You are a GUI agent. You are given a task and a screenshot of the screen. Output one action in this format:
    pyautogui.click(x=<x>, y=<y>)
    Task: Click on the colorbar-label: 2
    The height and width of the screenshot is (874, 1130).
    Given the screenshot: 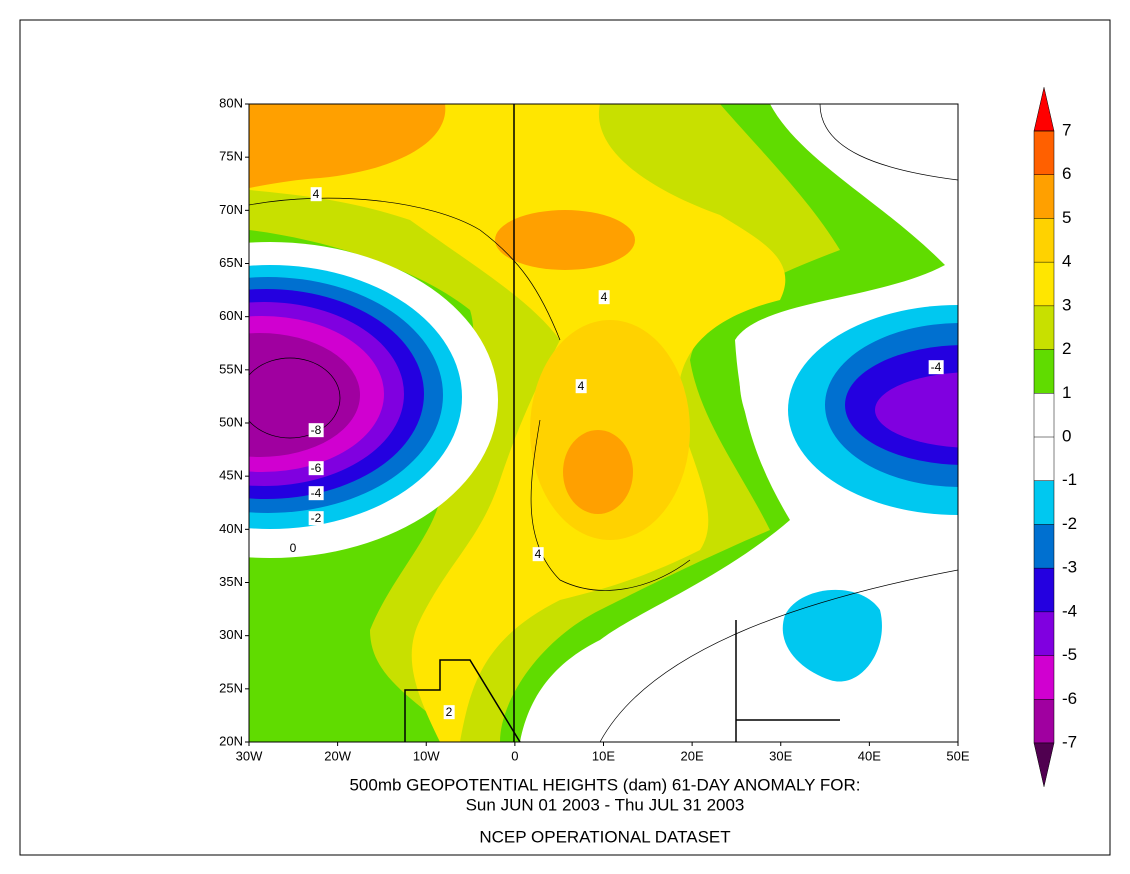 What is the action you would take?
    pyautogui.click(x=1066, y=348)
    